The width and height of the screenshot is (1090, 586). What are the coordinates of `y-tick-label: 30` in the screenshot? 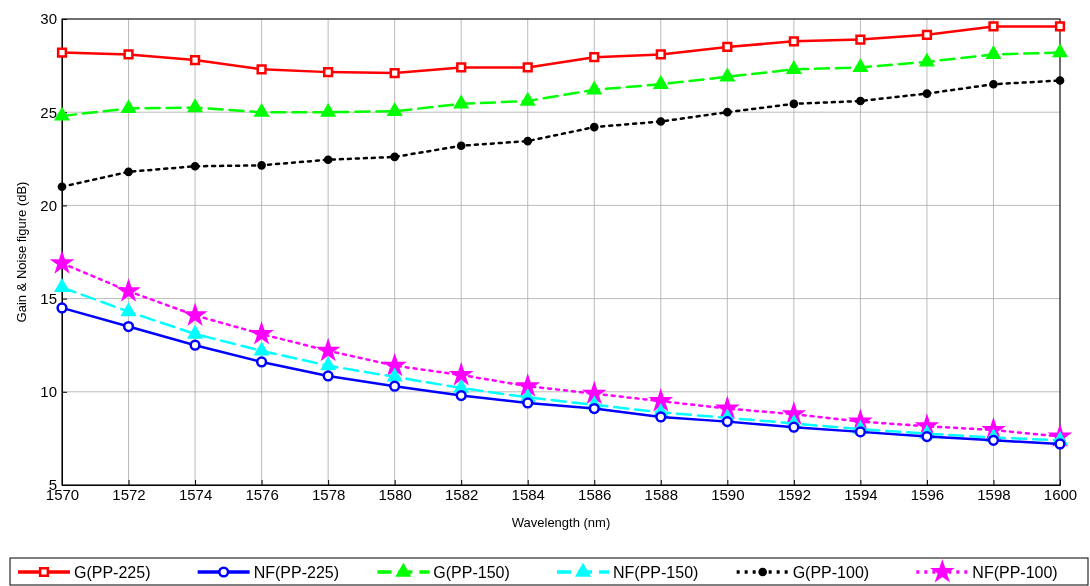 It's located at (48, 19).